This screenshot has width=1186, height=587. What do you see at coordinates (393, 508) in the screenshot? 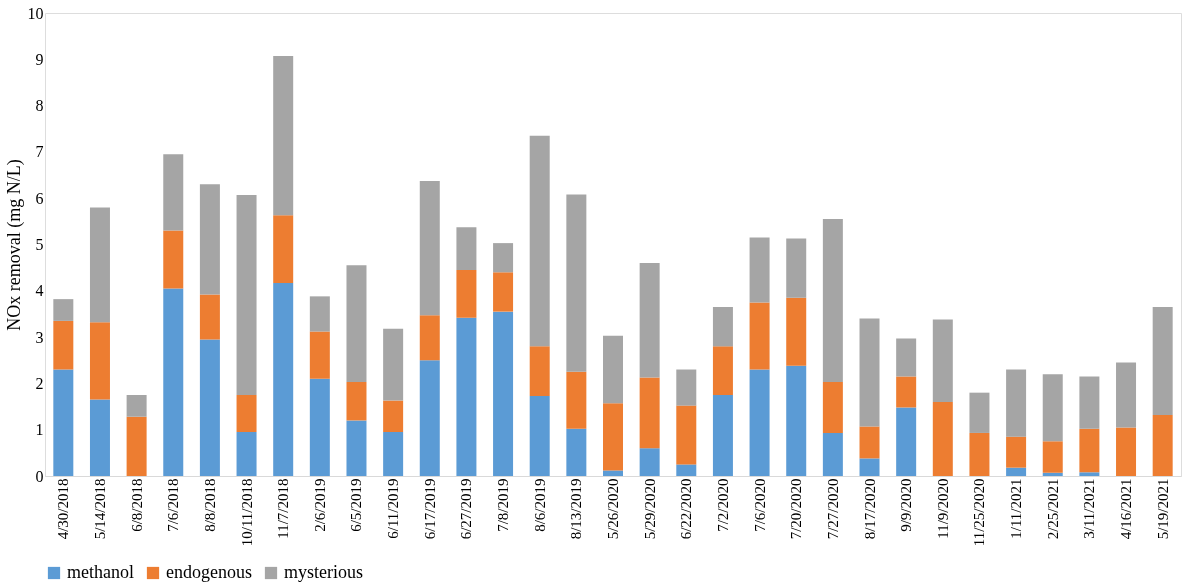
I see `x-tick-label: 6/11/2019` at bounding box center [393, 508].